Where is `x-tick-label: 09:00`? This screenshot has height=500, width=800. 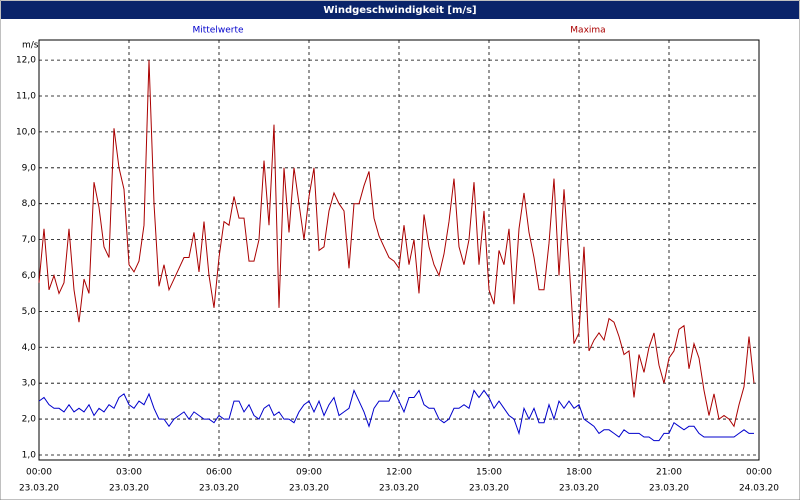 x-tick-label: 09:00 is located at coordinates (309, 473).